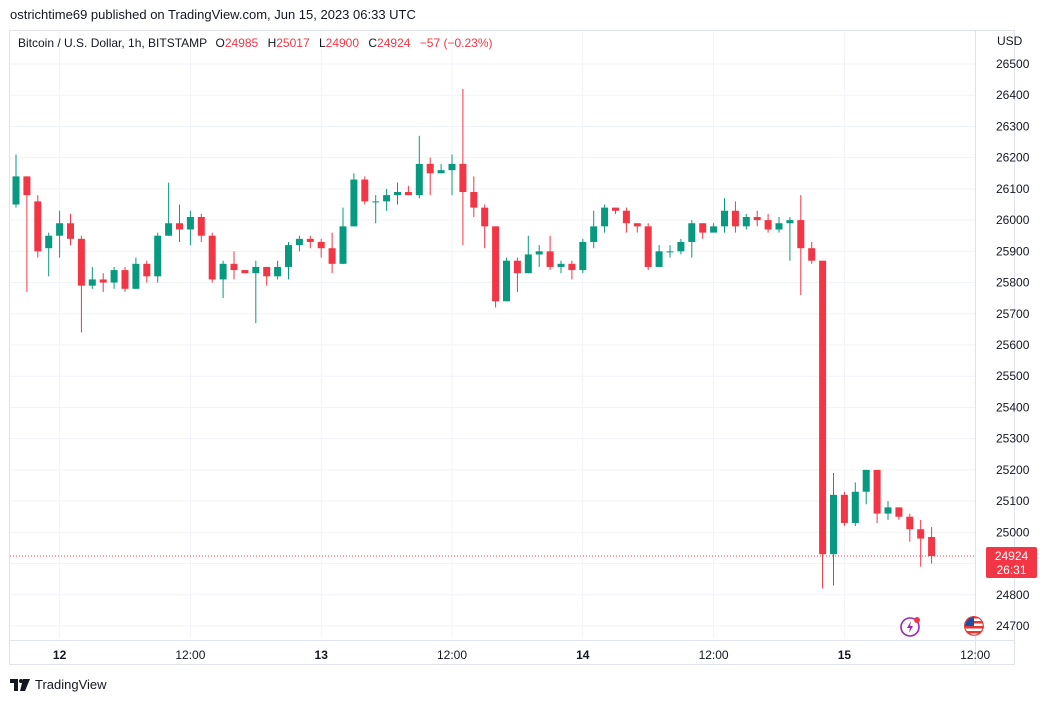 The width and height of the screenshot is (1053, 702). What do you see at coordinates (974, 626) in the screenshot?
I see `us-flag-icon` at bounding box center [974, 626].